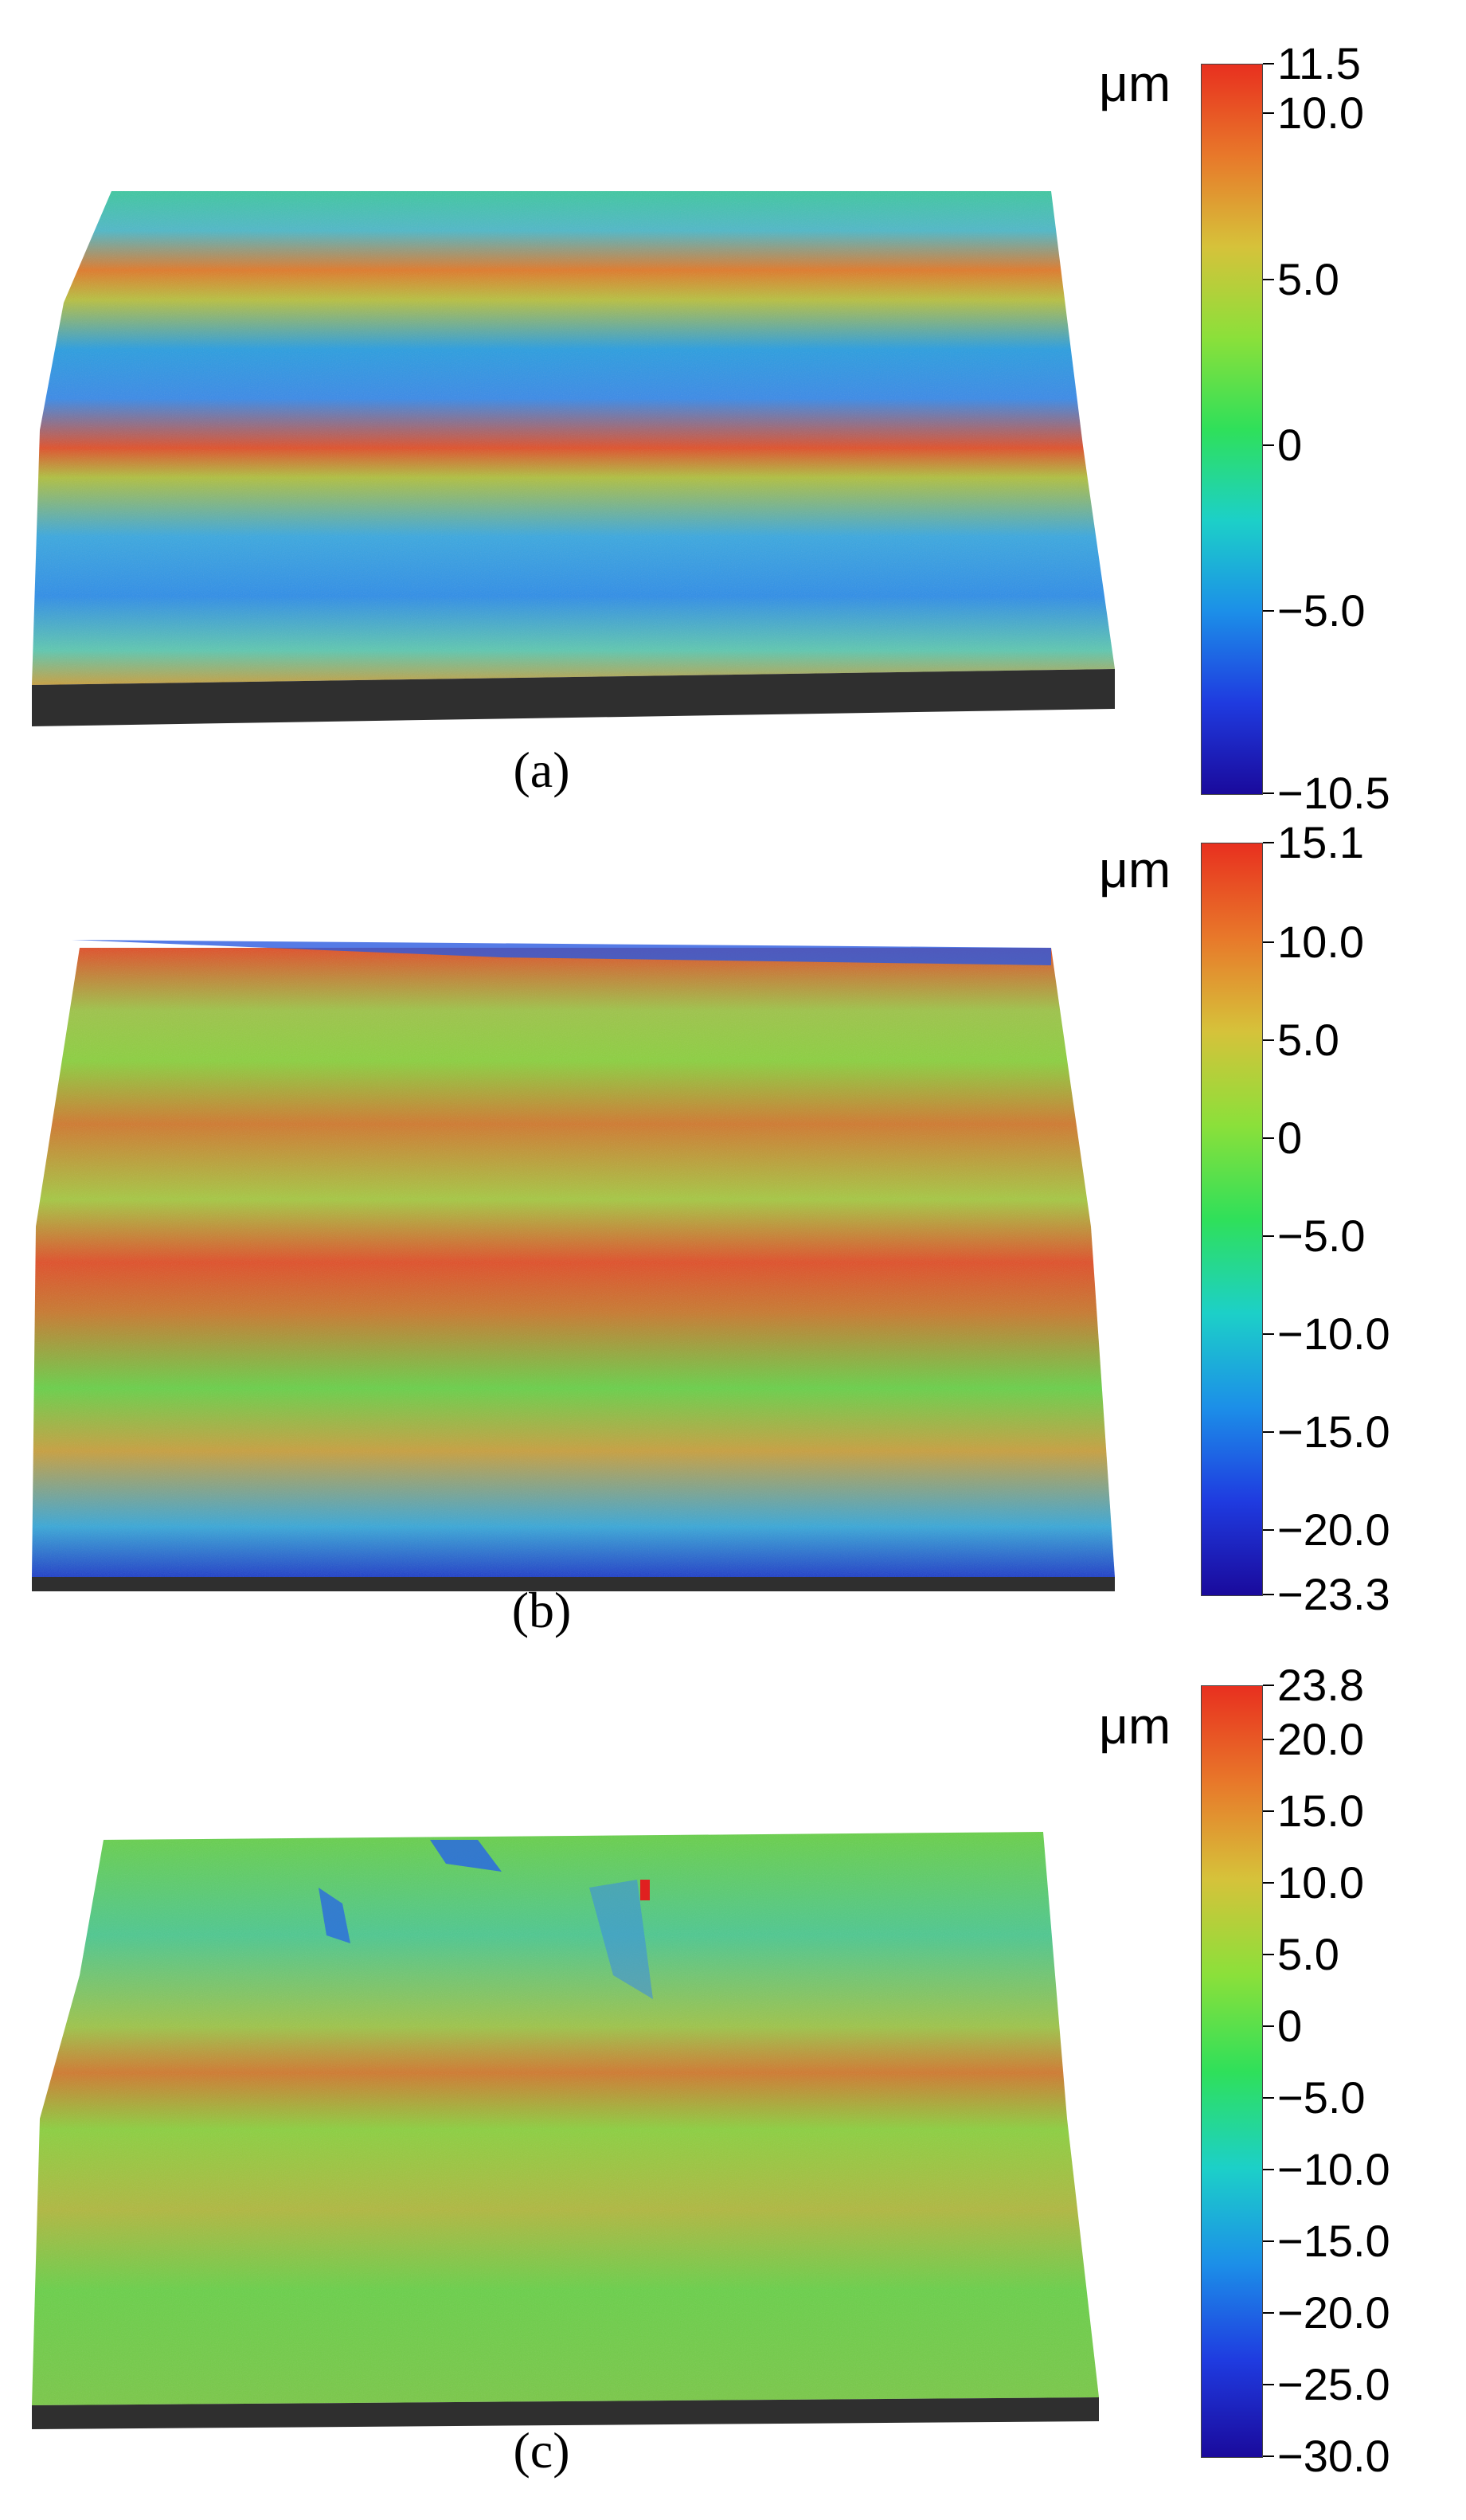 The width and height of the screenshot is (1466, 2520). Describe the element at coordinates (1320, 1739) in the screenshot. I see `colorbar-tick-label: 20.0` at that location.